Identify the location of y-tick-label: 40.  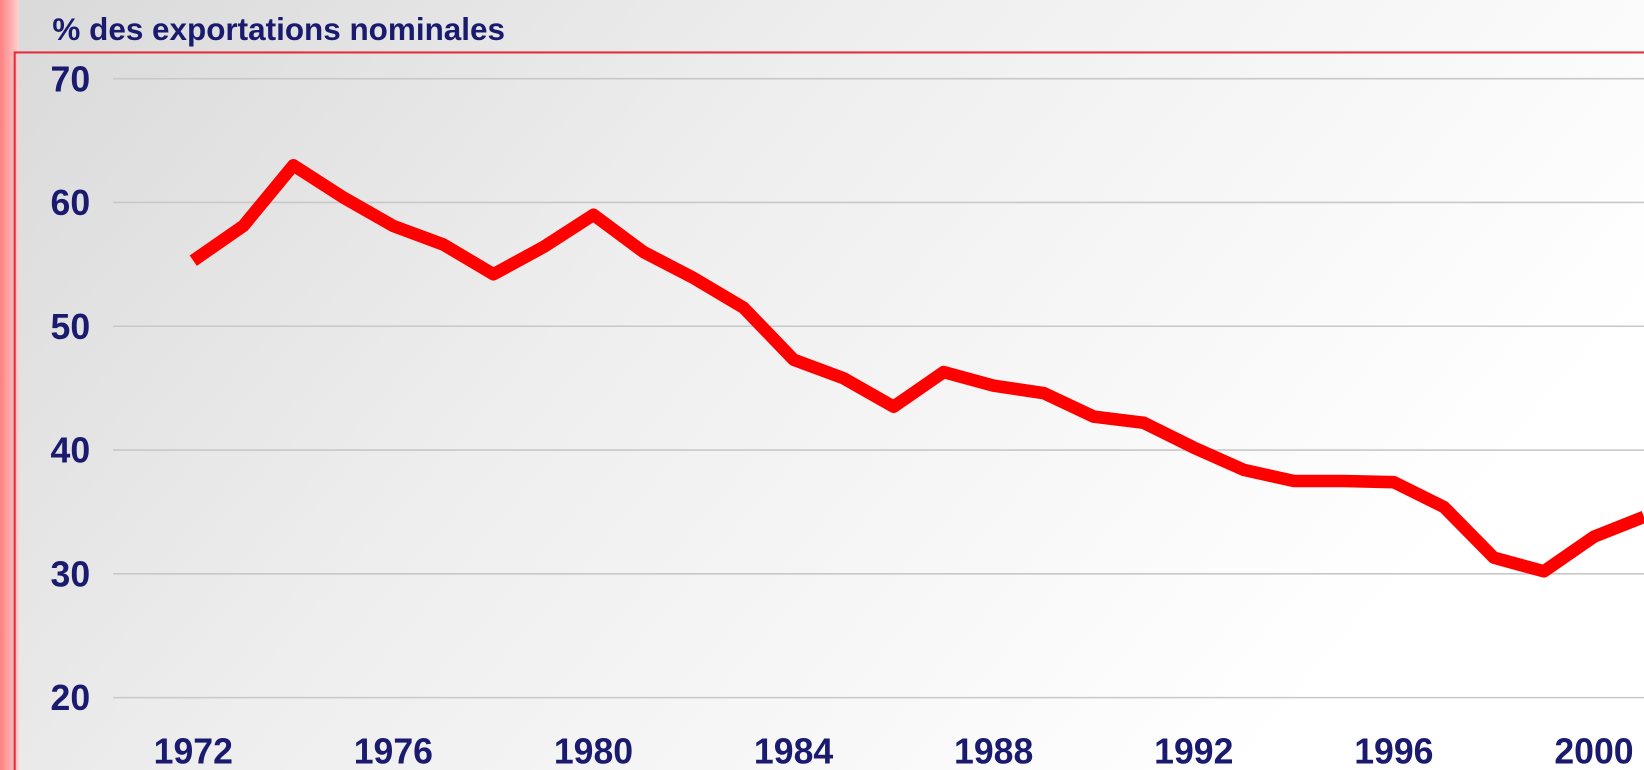
(71, 451).